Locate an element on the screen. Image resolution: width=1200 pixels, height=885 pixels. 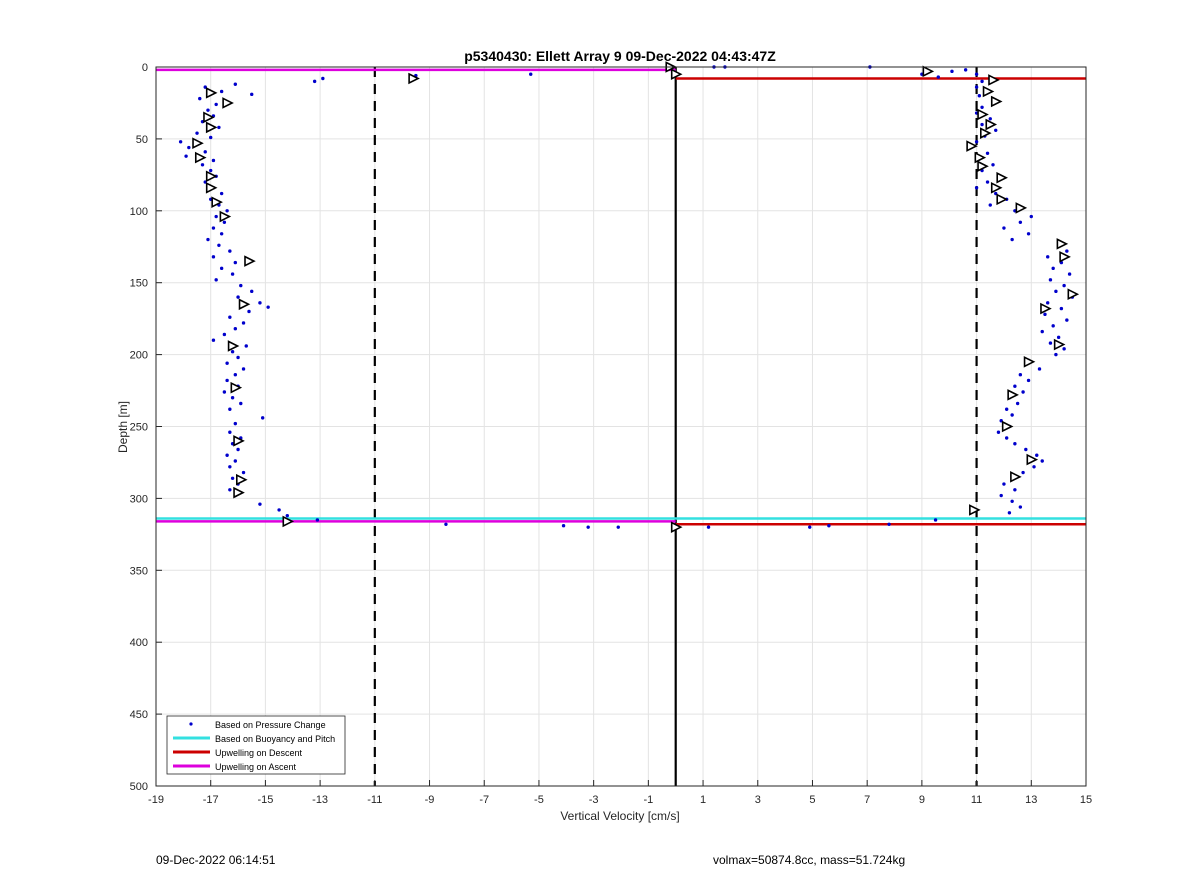
footer-timestamp: 09-Dec-2022 06:14:51 is located at coordinates (216, 860).